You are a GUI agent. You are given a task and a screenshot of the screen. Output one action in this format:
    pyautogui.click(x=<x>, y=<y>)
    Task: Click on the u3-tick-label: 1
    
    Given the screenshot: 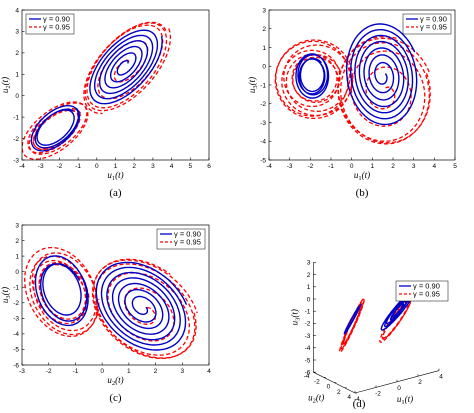 What is the action you would take?
    pyautogui.click(x=309, y=287)
    